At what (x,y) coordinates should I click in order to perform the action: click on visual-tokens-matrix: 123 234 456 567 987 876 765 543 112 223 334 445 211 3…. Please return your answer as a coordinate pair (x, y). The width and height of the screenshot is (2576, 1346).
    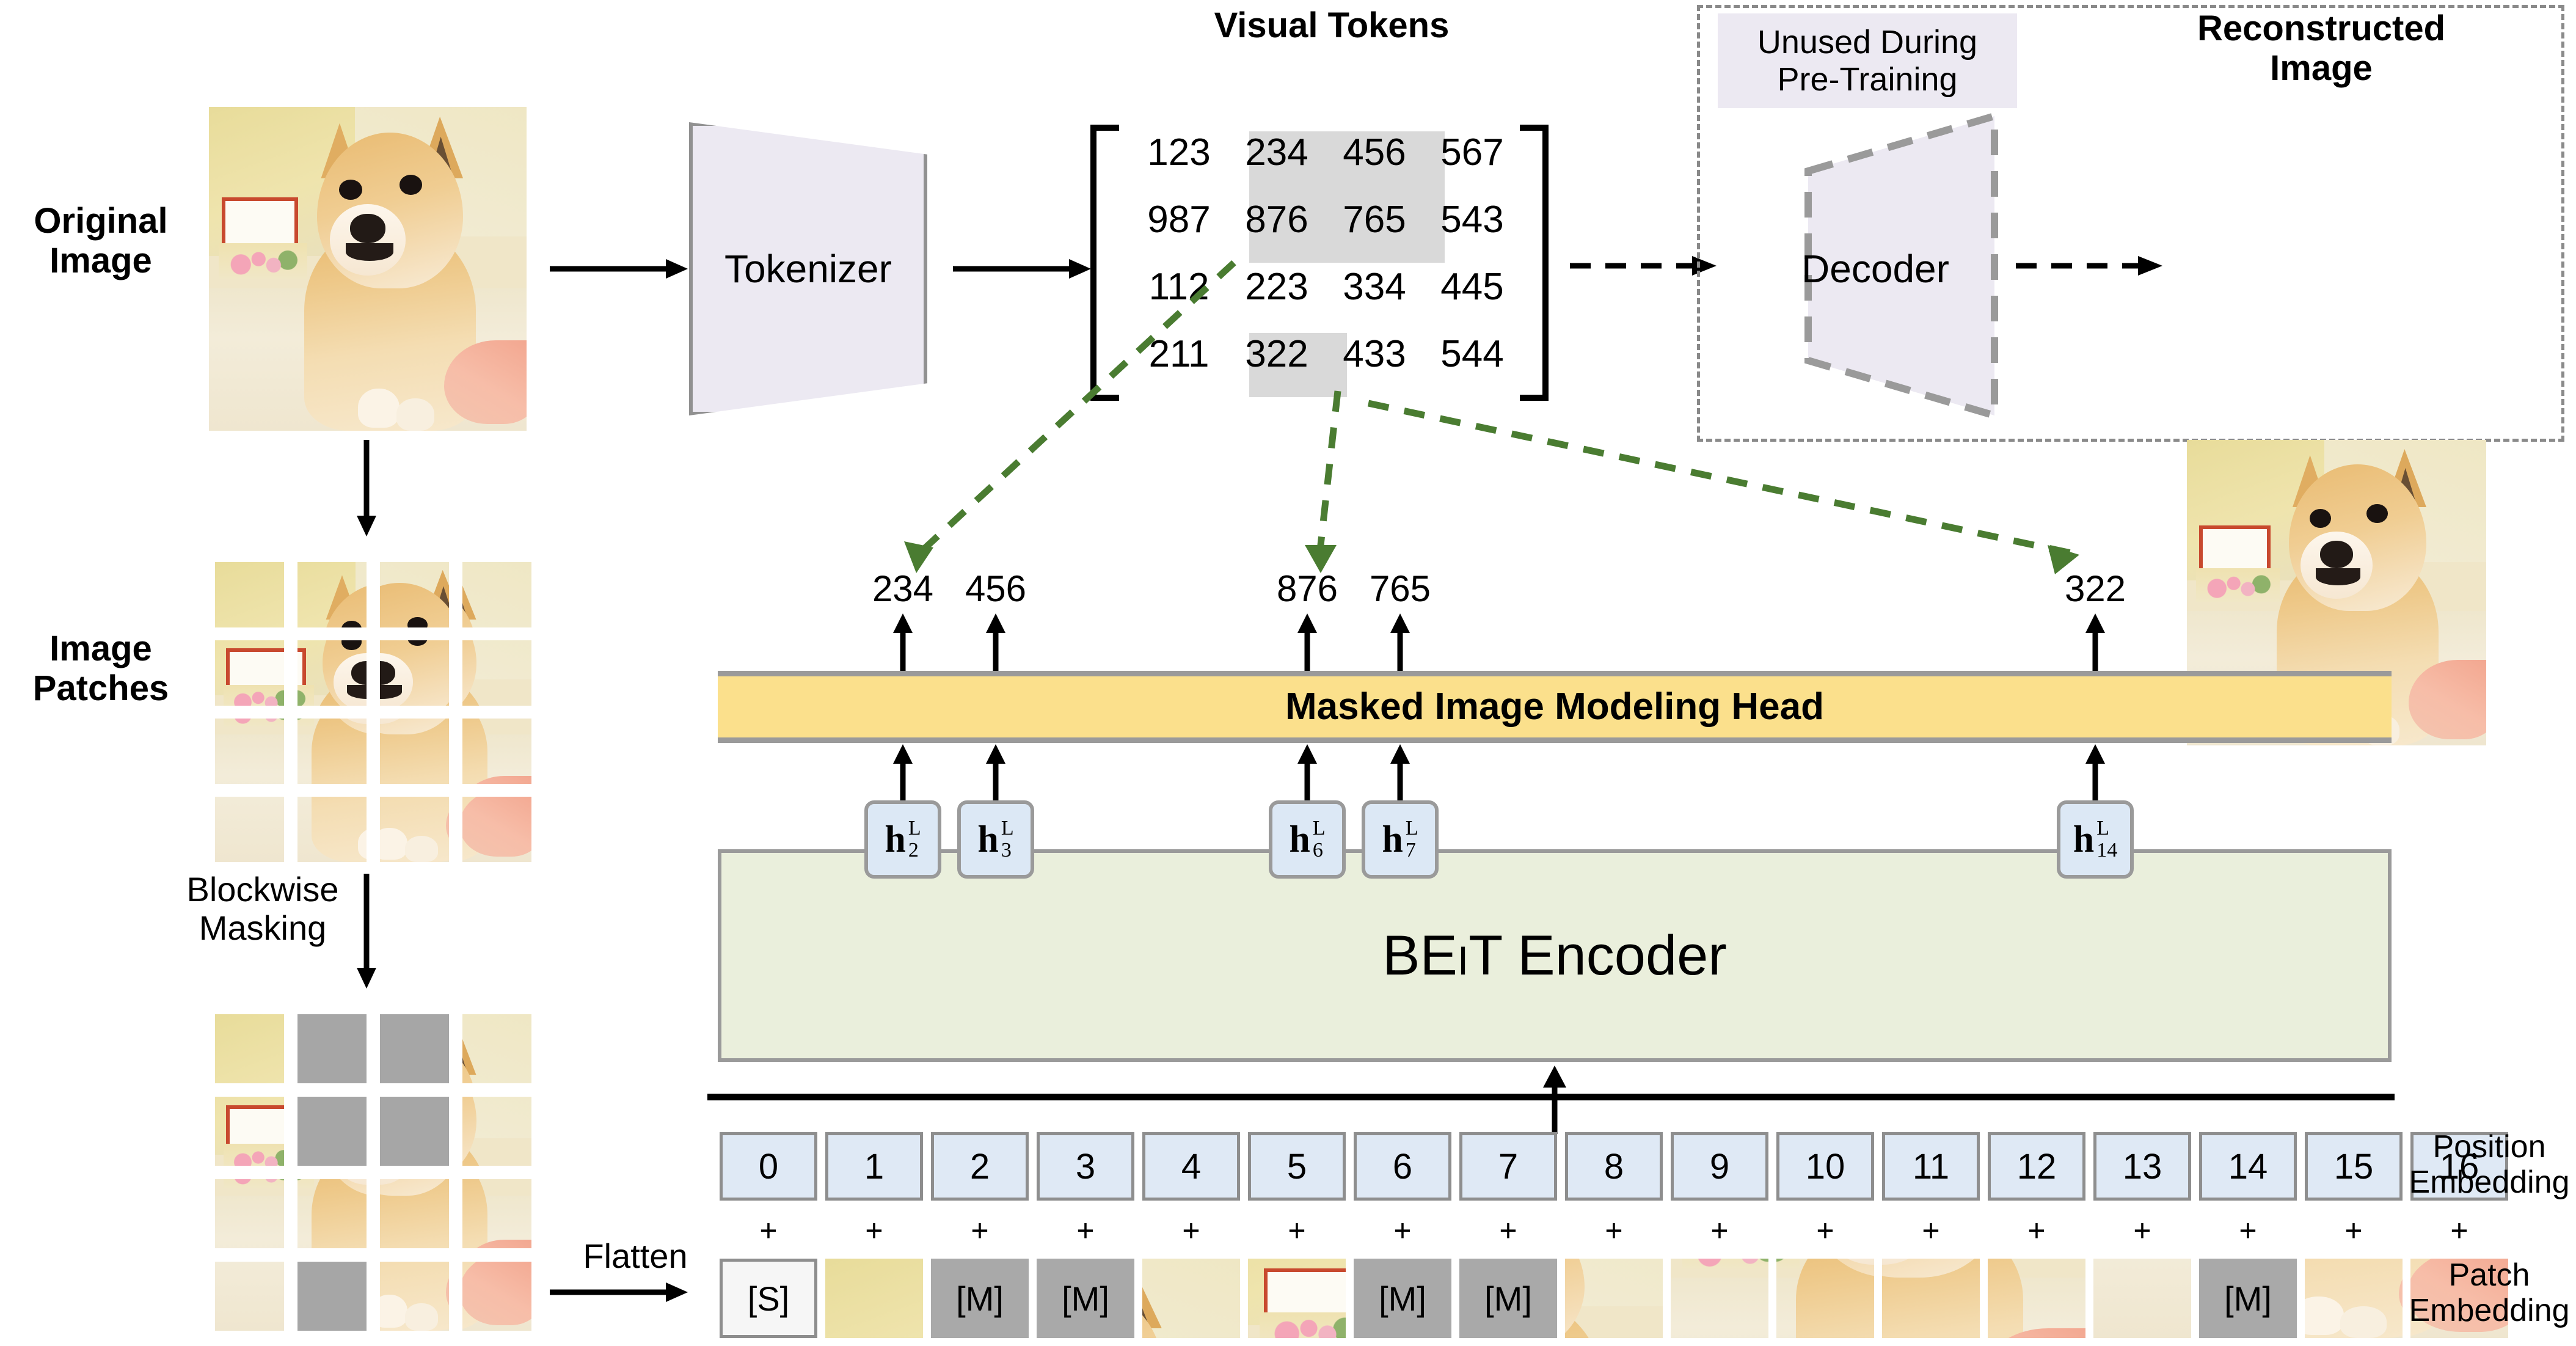
    Looking at the image, I should click on (1331, 265).